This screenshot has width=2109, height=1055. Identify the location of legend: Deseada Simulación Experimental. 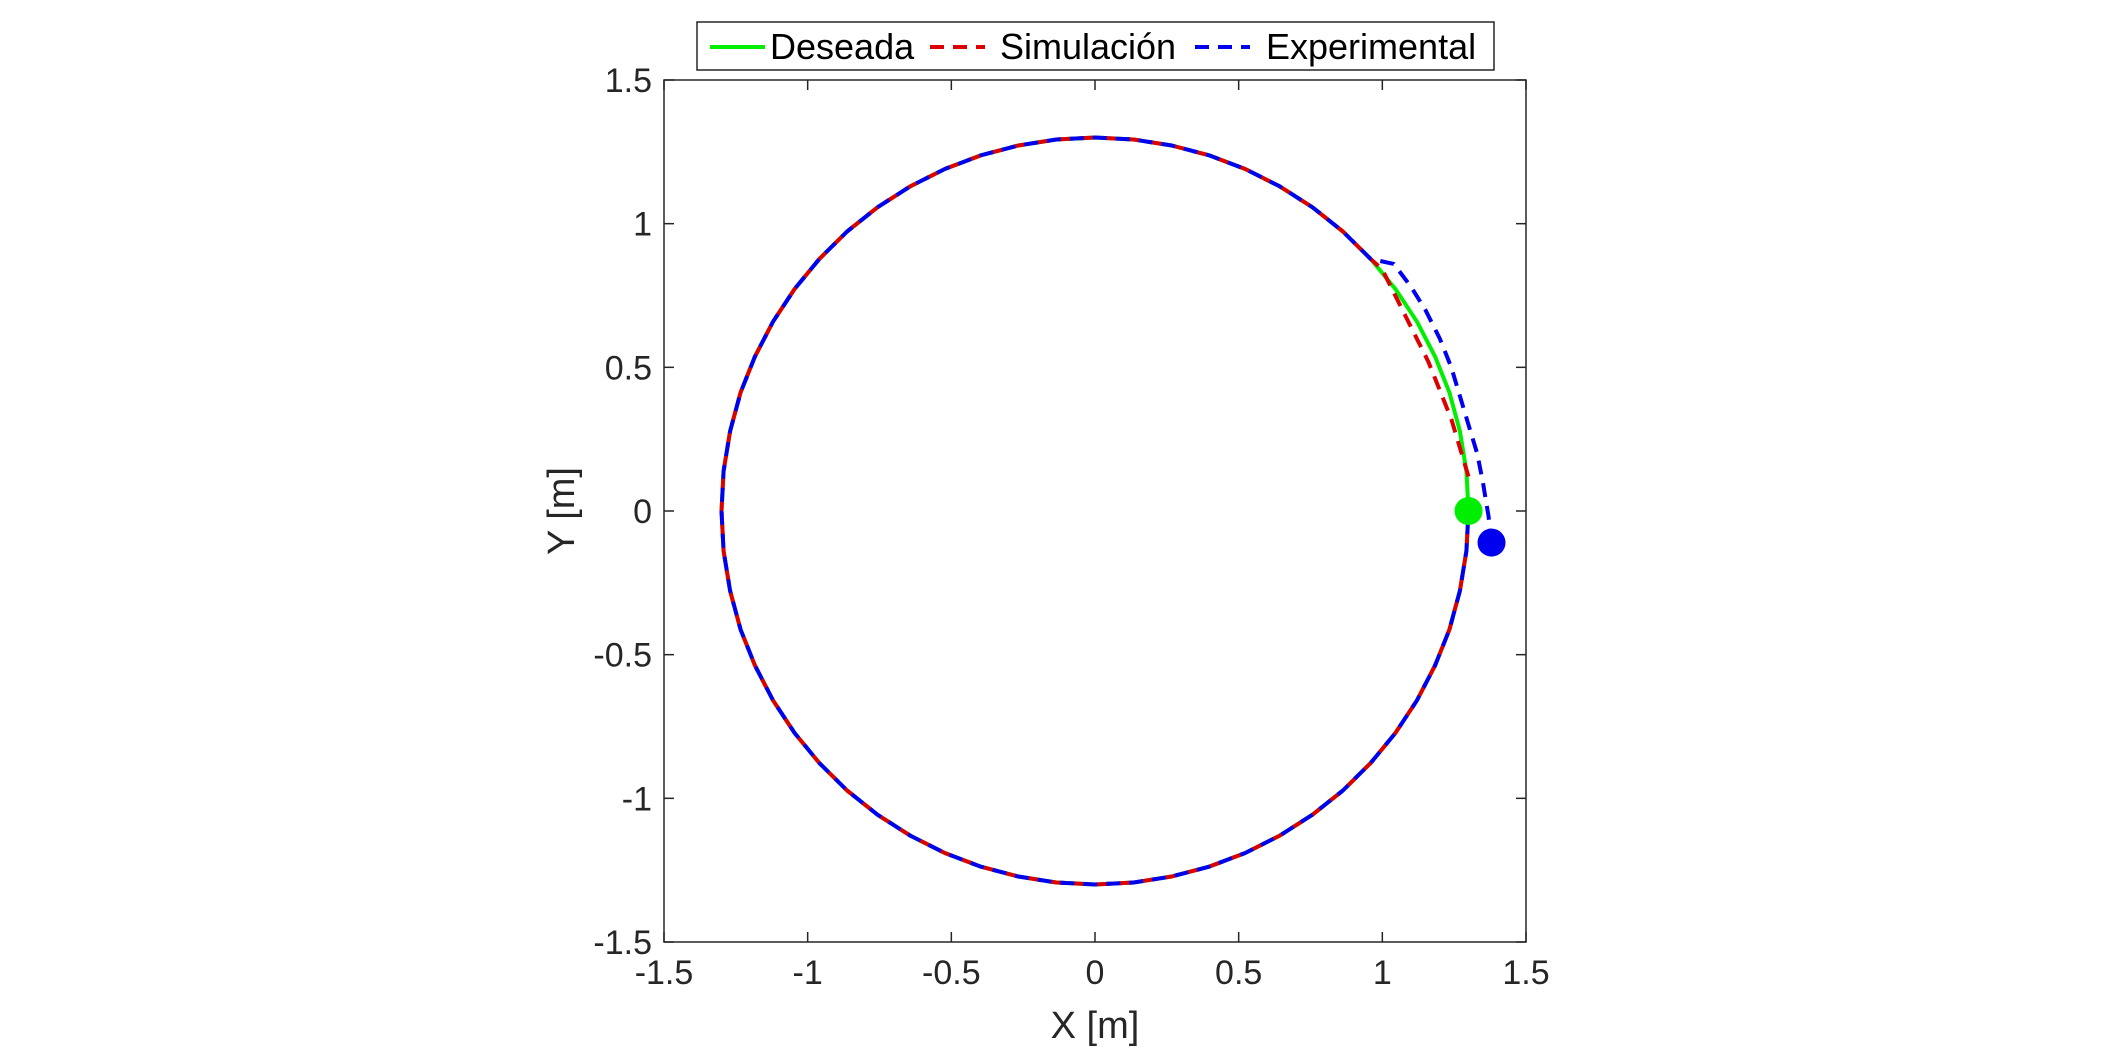
(1095, 46).